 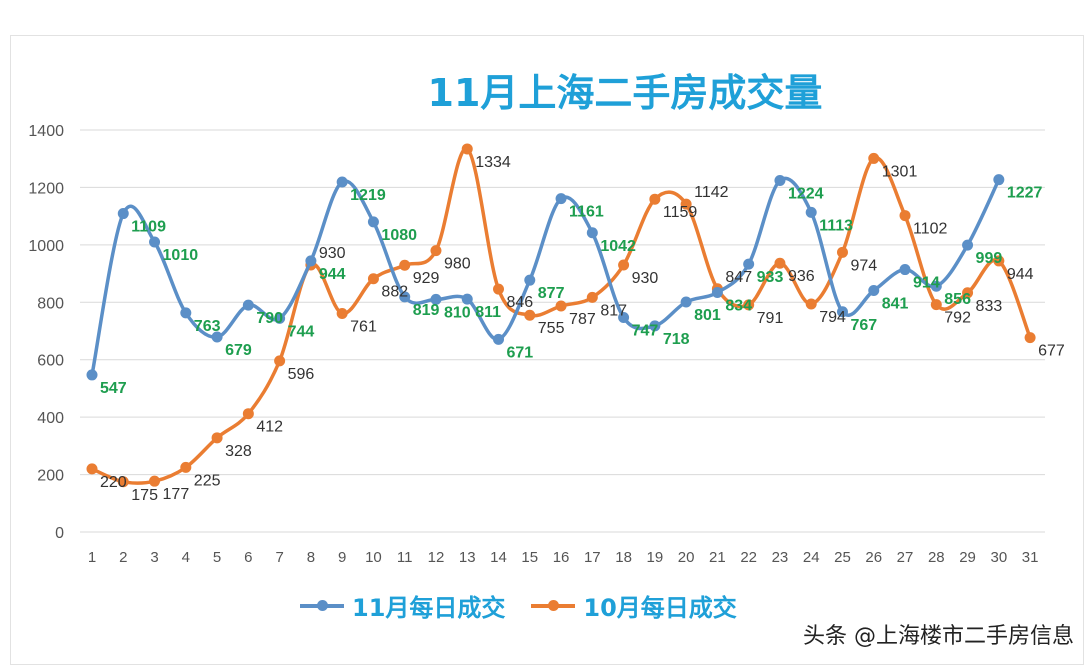 I want to click on data-label: 846, so click(x=520, y=302).